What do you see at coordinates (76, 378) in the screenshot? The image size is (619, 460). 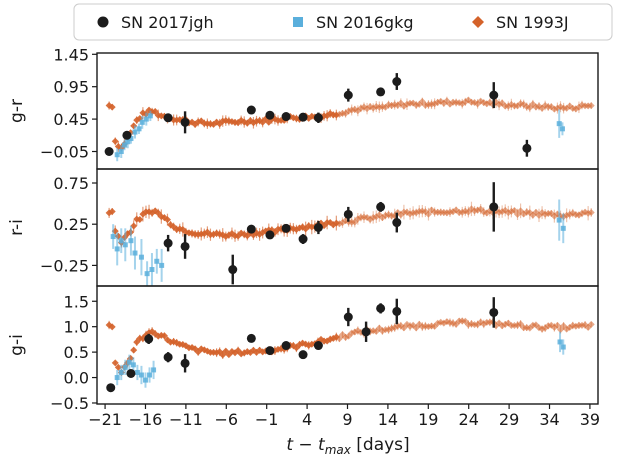 I see `y-tick-label: 0.0` at bounding box center [76, 378].